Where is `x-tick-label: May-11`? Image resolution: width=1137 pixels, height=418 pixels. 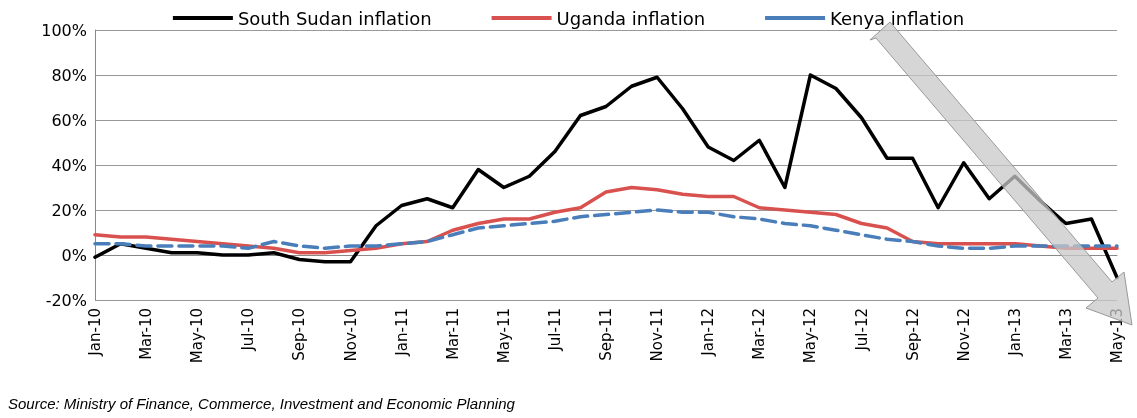 x-tick-label: May-11 is located at coordinates (503, 336).